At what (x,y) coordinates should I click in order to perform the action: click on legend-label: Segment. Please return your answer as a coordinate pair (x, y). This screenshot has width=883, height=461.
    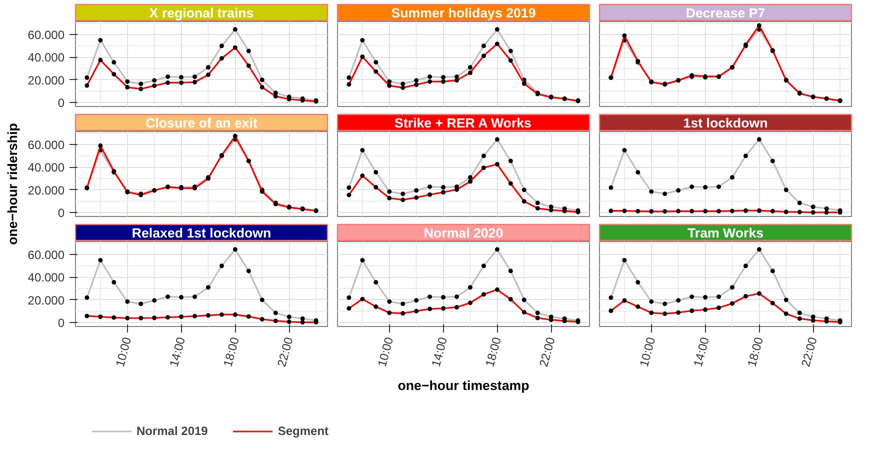
    Looking at the image, I should click on (303, 431).